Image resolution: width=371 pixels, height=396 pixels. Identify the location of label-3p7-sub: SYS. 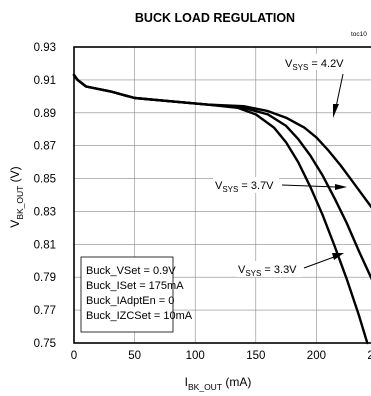
(230, 189).